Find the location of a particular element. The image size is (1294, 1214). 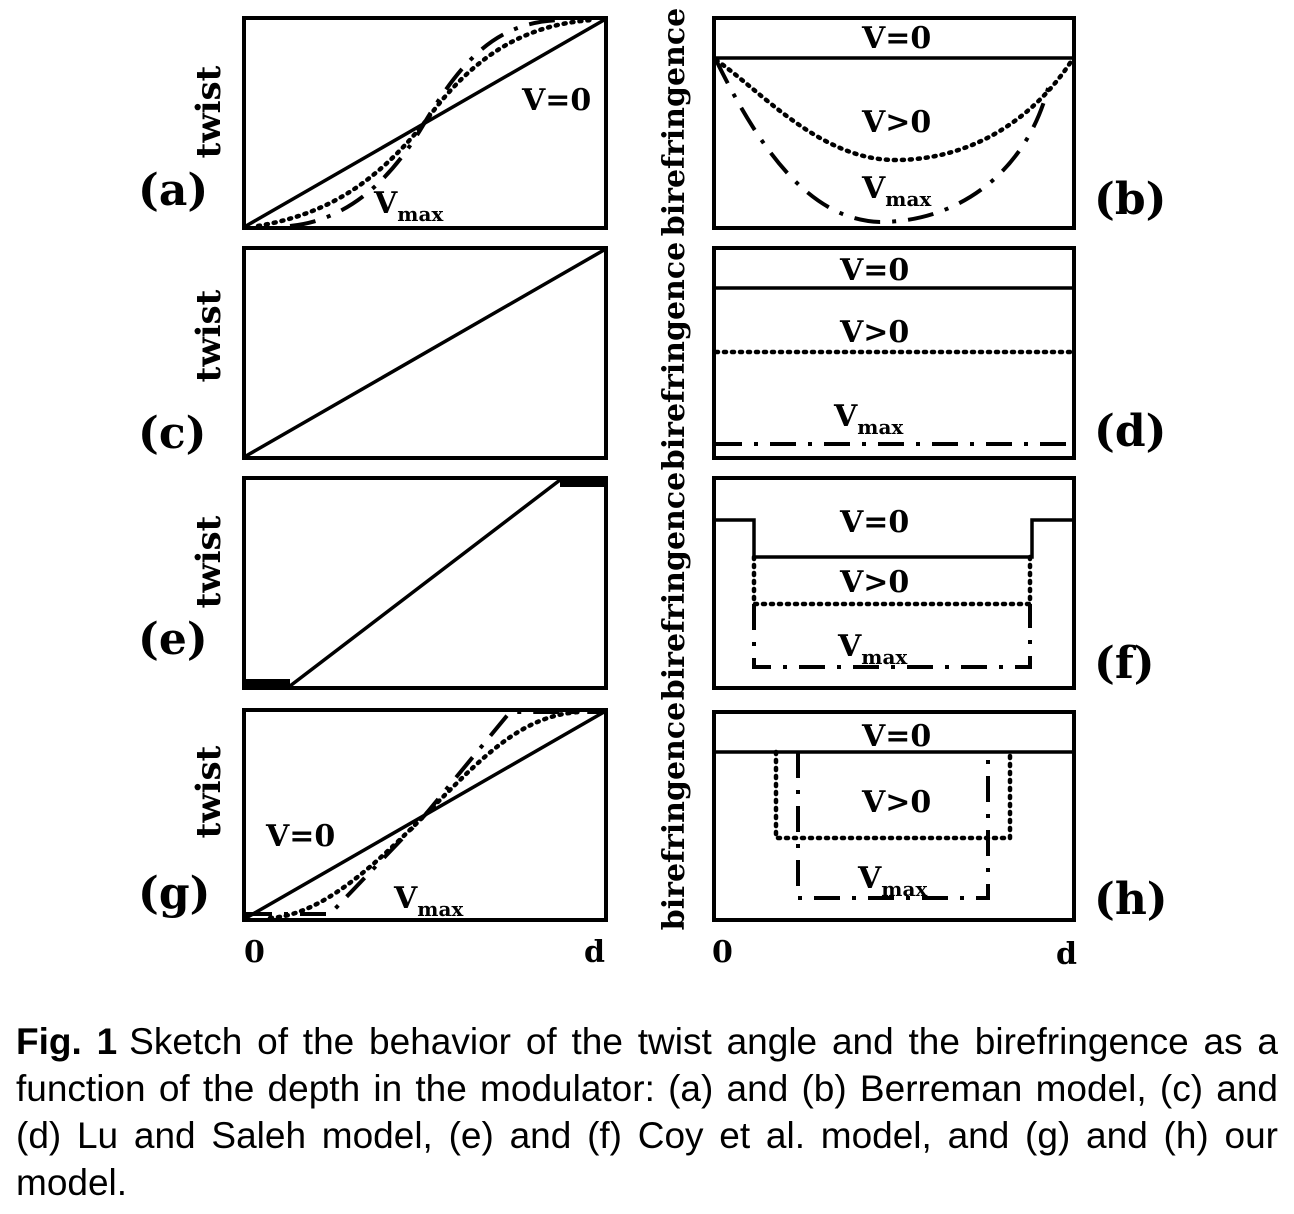

panel-e-ylabel: twist is located at coordinates (209, 561).